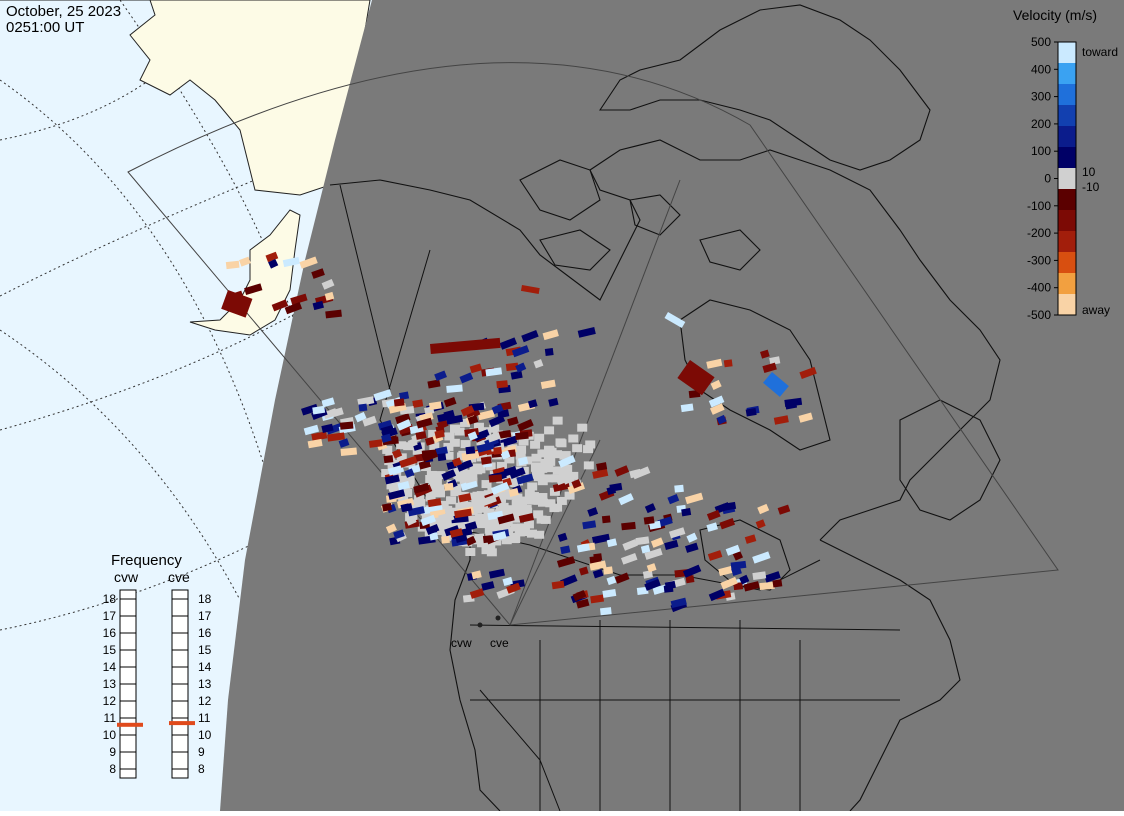 The image size is (1124, 816). What do you see at coordinates (112, 769) in the screenshot?
I see `frequency-tick-label: 8` at bounding box center [112, 769].